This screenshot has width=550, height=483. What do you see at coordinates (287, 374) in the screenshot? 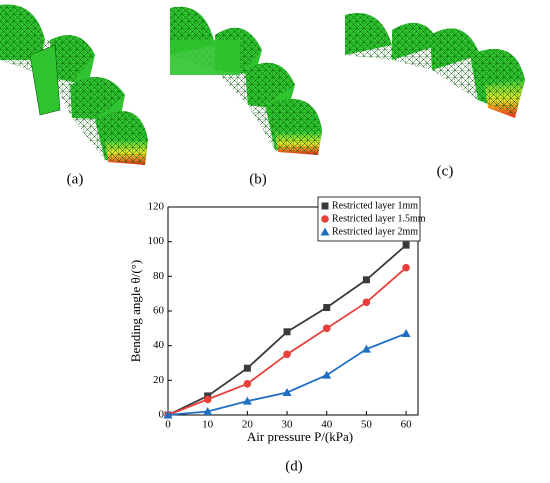
I see `series-line` at bounding box center [287, 374].